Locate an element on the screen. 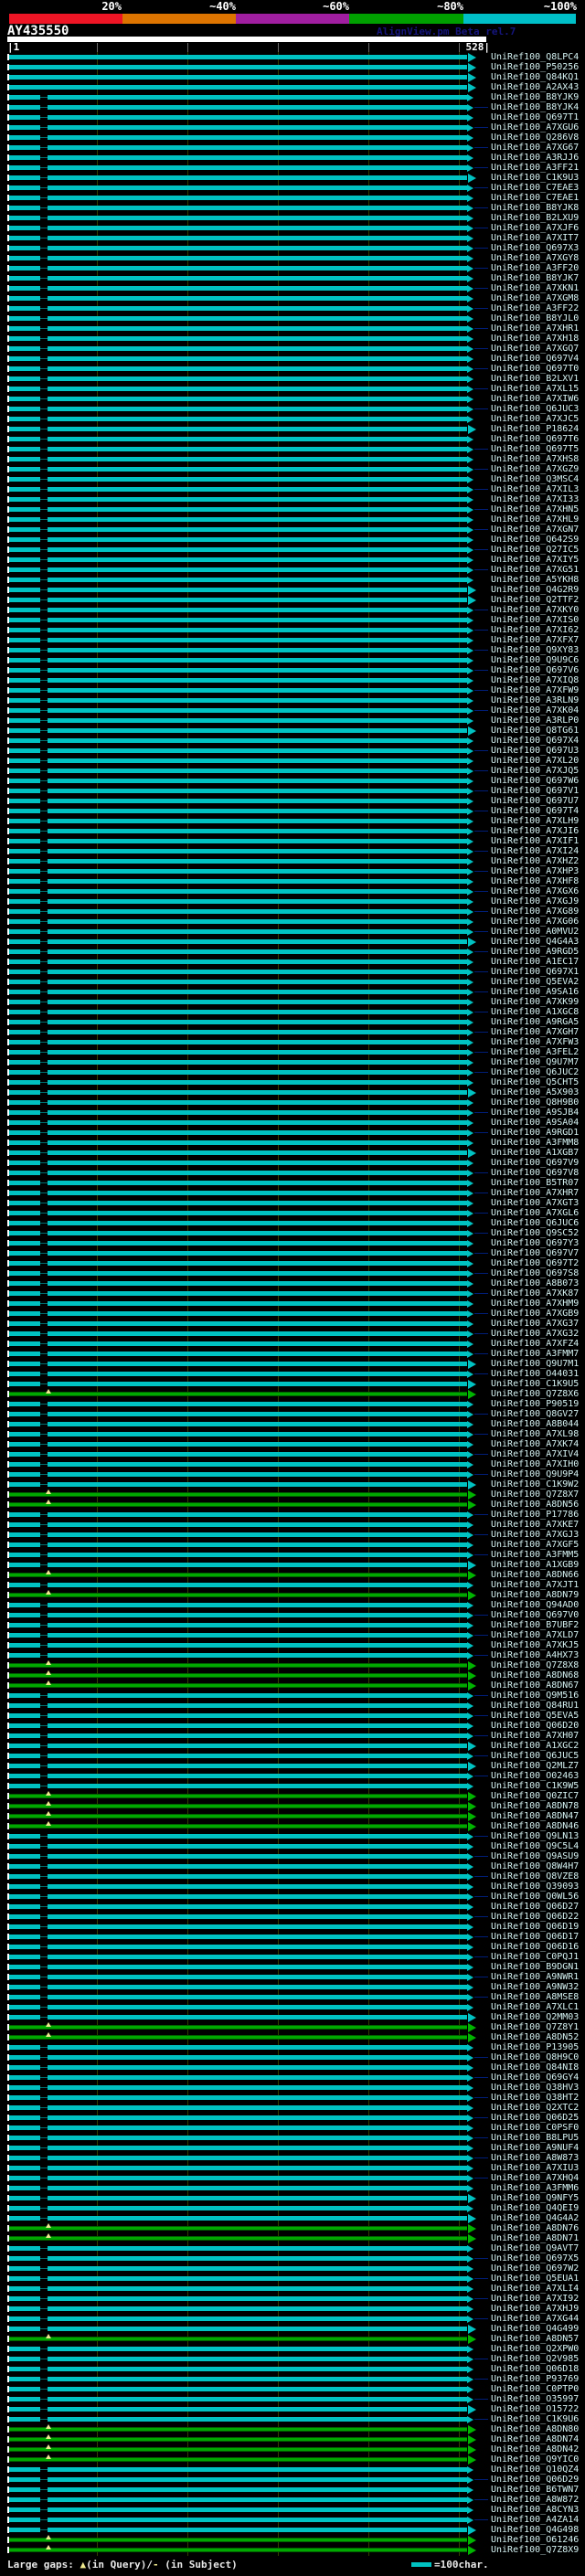 The width and height of the screenshot is (585, 2576). hit-label: UniRef100_Q06D16 is located at coordinates (536, 1947).